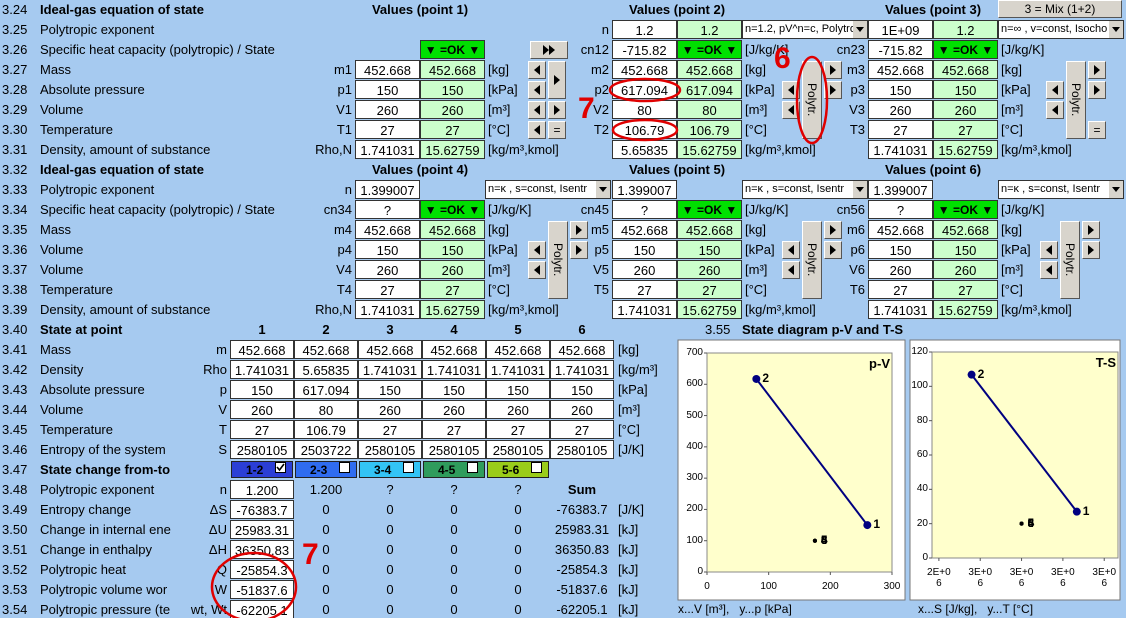  I want to click on value-copy: 617.094, so click(709, 89).